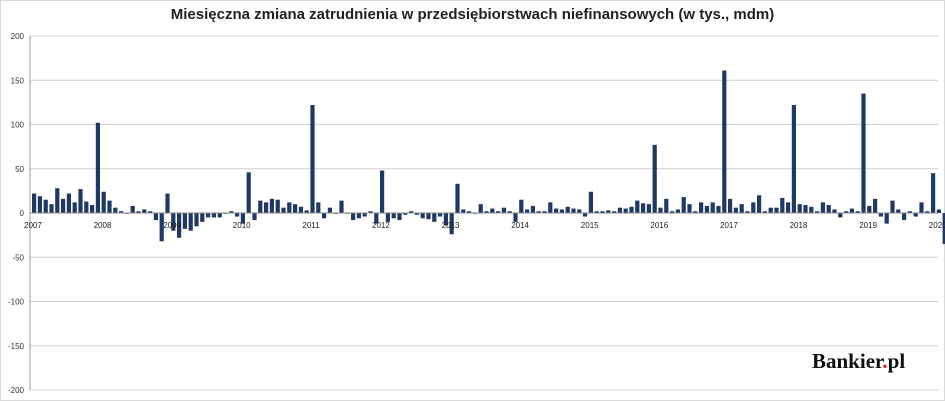 The height and width of the screenshot is (401, 945). What do you see at coordinates (18, 257) in the screenshot?
I see `y-tick-label: -50` at bounding box center [18, 257].